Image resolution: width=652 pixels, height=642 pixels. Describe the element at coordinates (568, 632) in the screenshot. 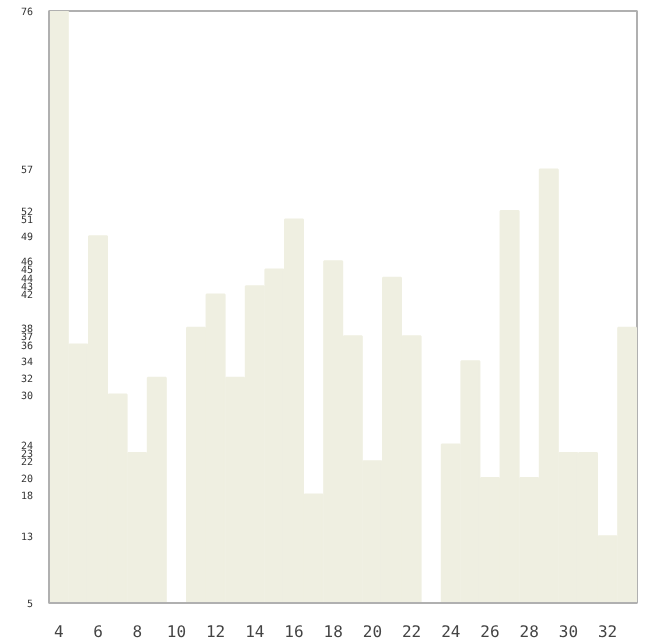

I see `x-tick-label: 30` at that location.